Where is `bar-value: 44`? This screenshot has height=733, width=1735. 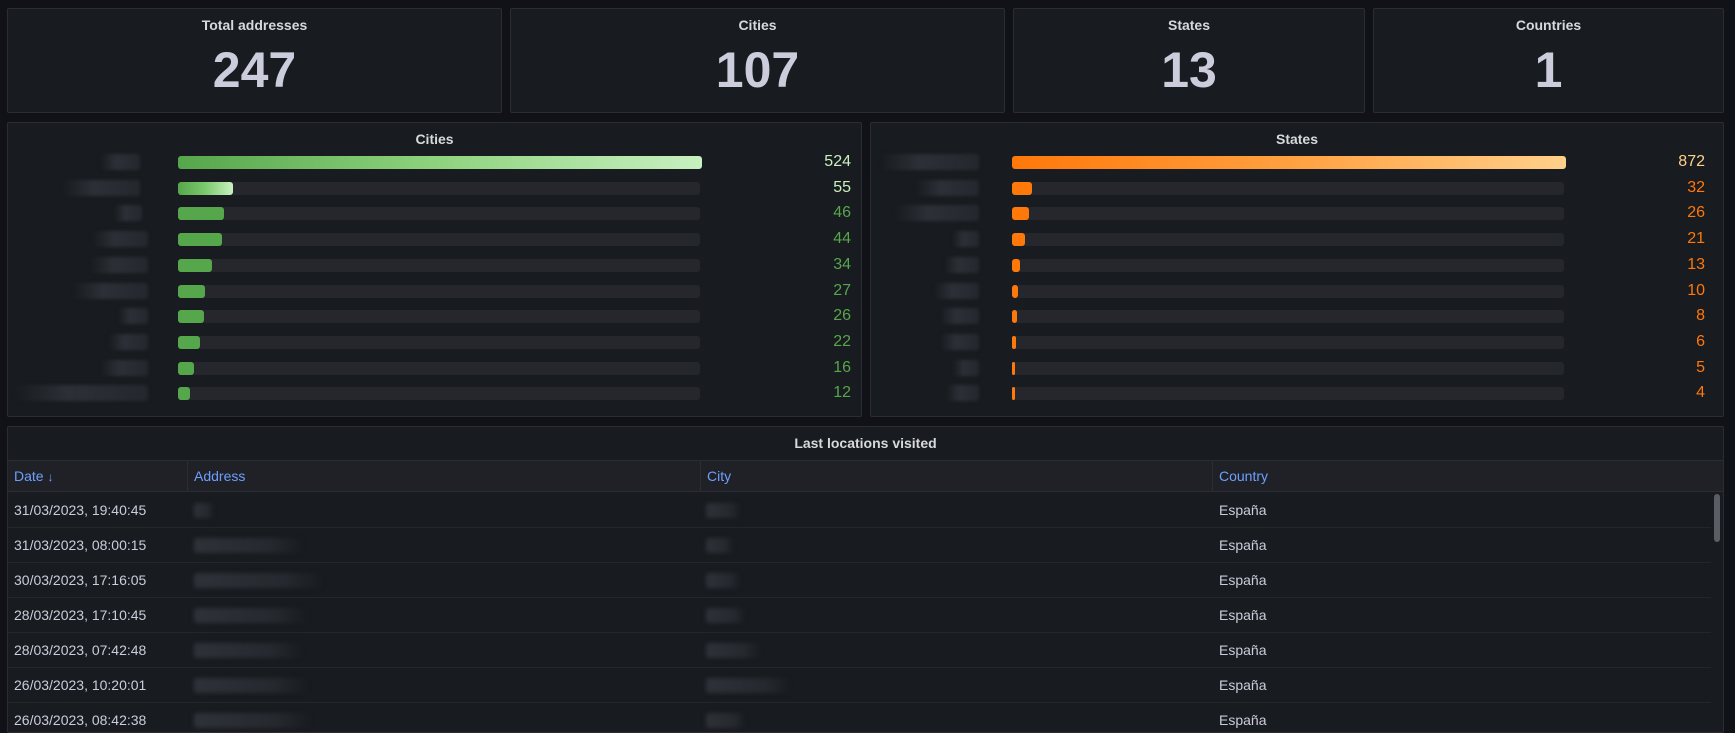 bar-value: 44 is located at coordinates (842, 239).